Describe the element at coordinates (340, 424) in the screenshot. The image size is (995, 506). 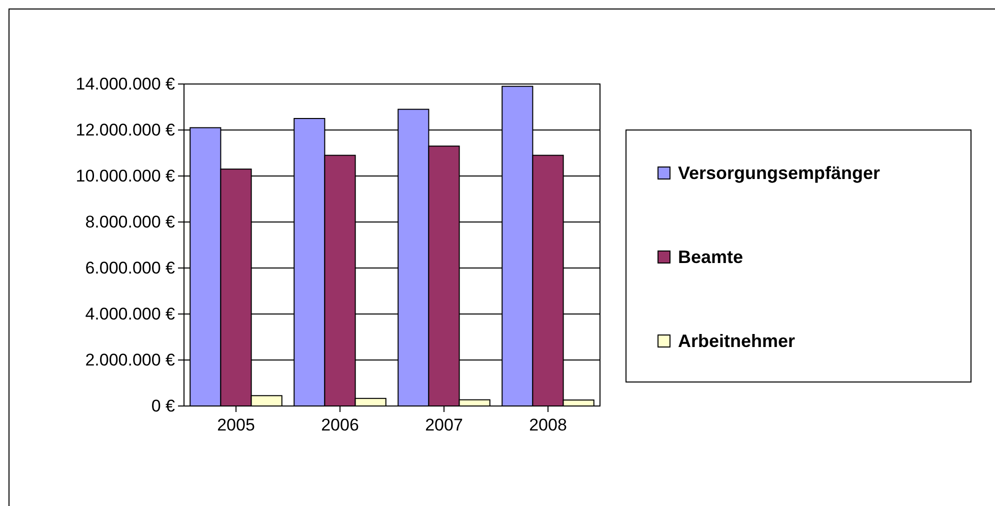
I see `x-tick-label: 2006` at that location.